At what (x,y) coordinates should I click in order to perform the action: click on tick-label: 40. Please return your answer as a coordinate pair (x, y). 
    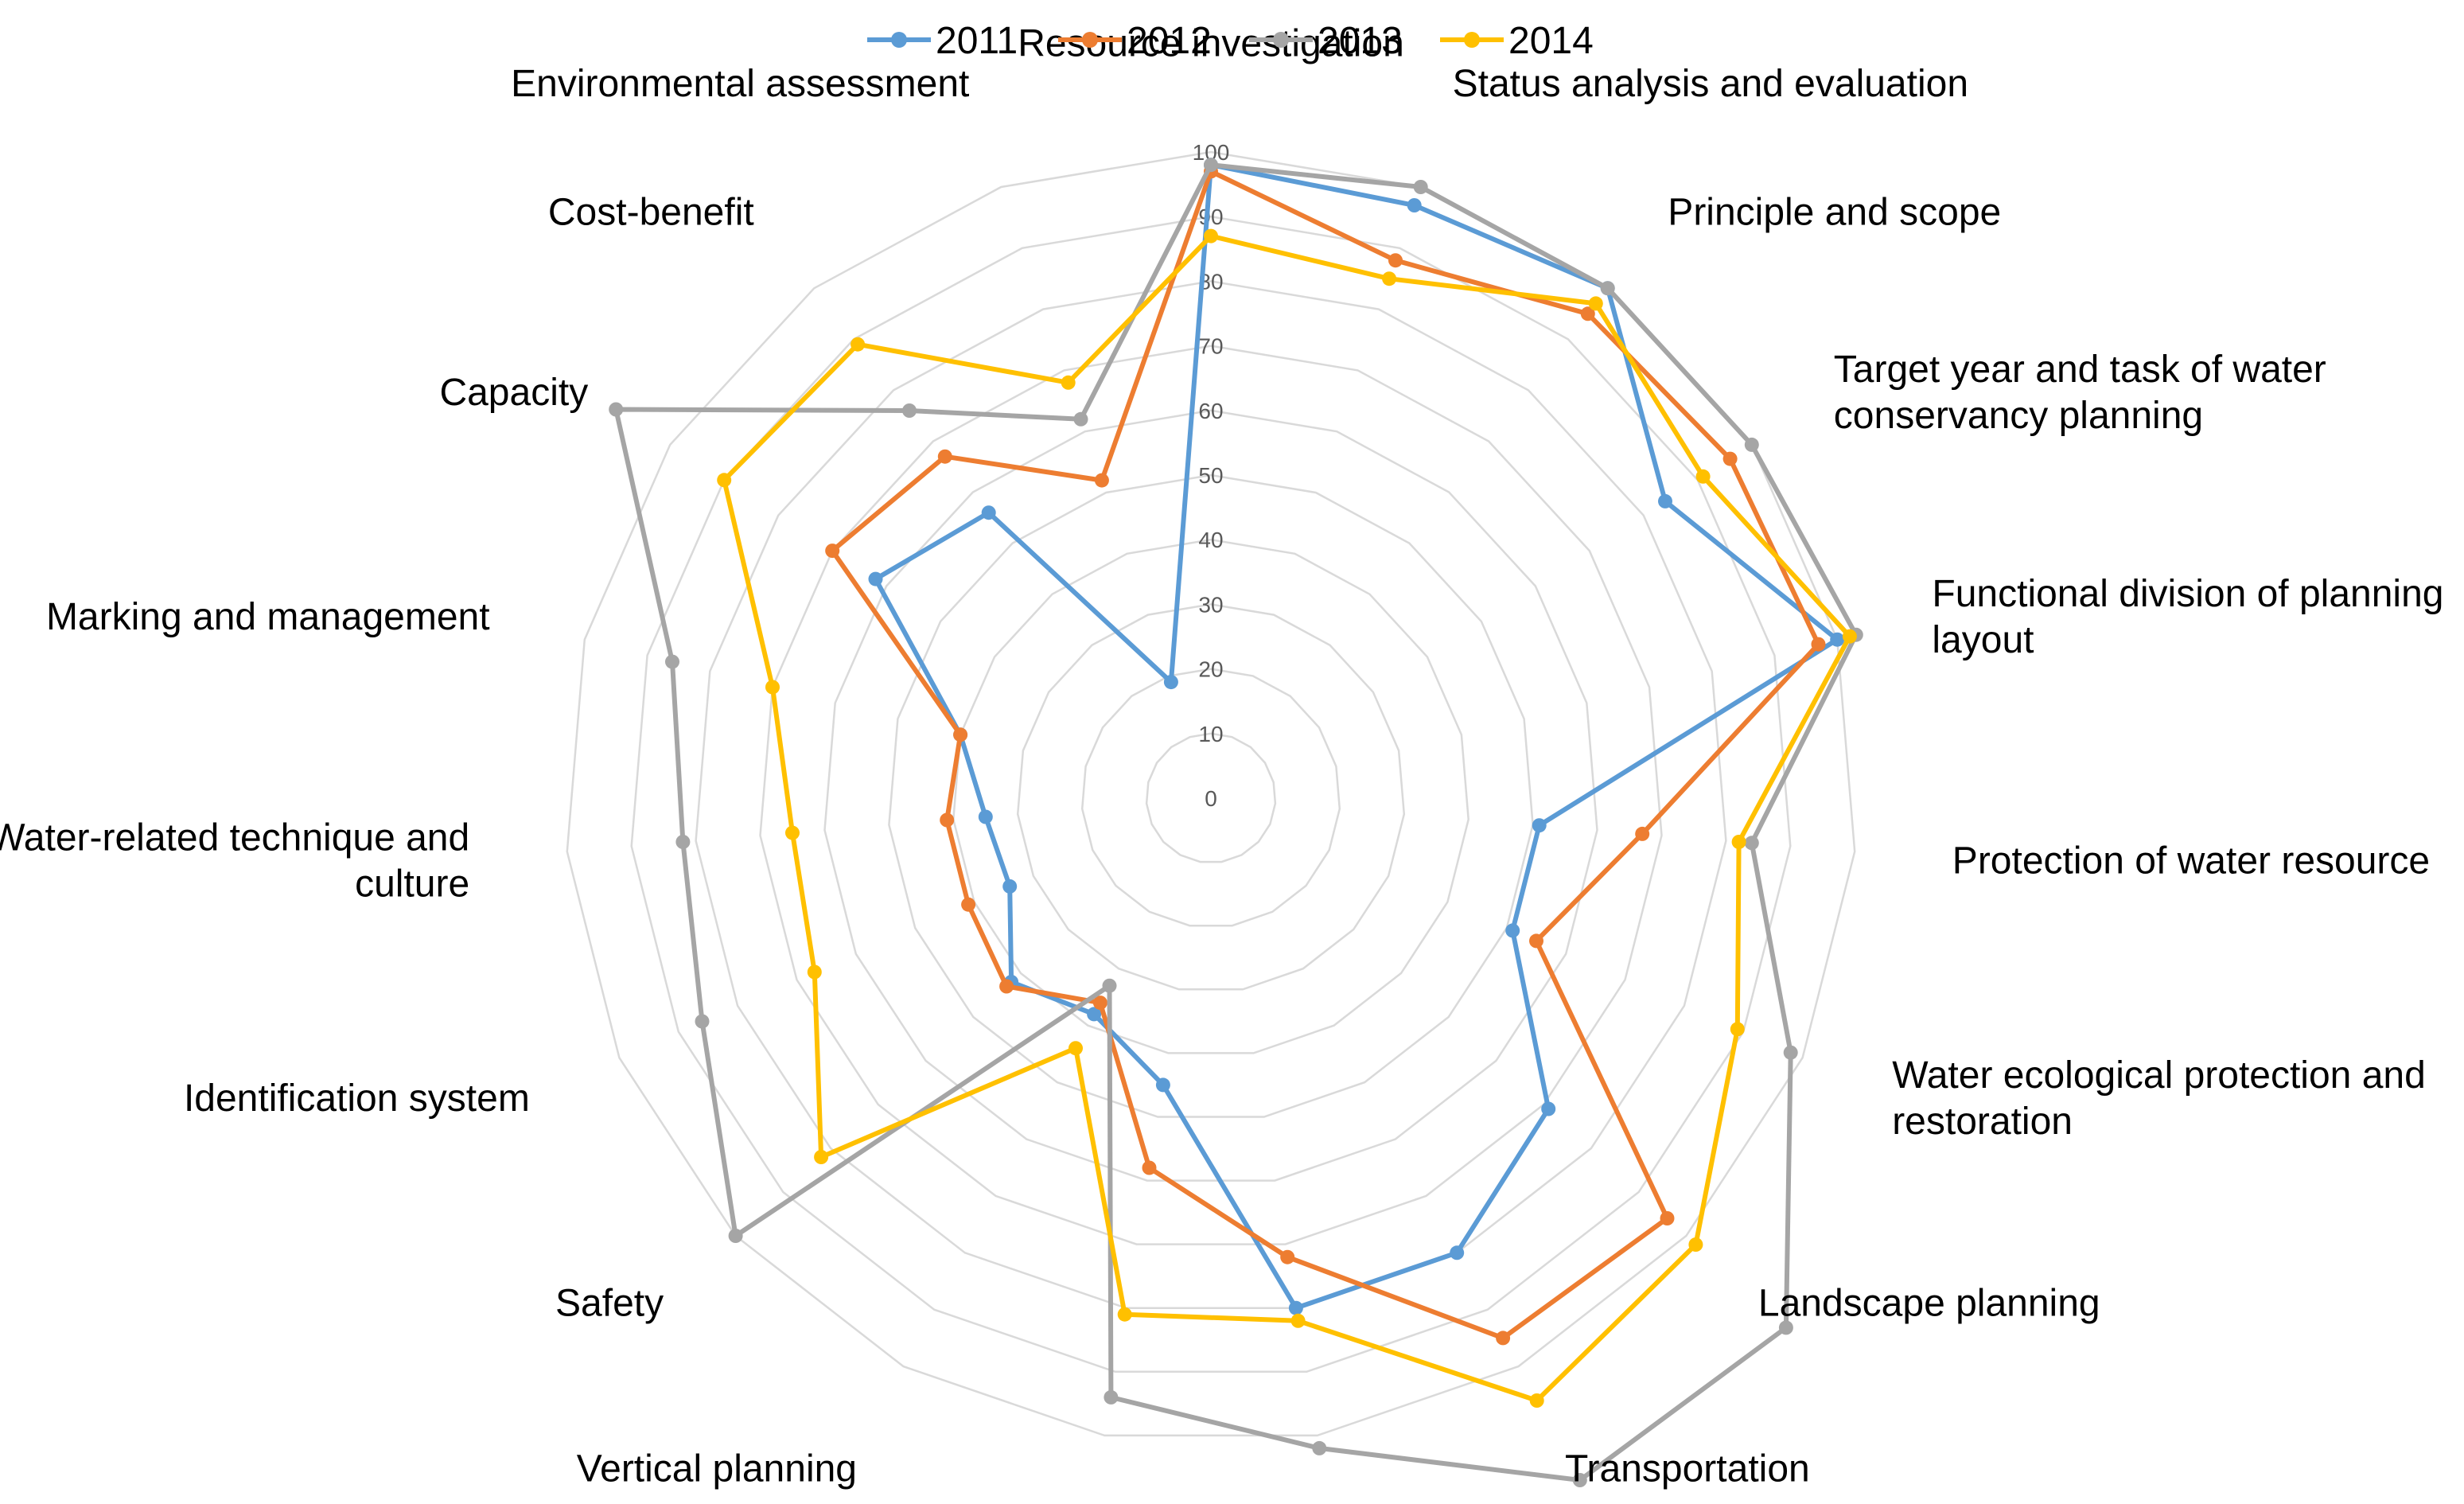
    Looking at the image, I should click on (1210, 540).